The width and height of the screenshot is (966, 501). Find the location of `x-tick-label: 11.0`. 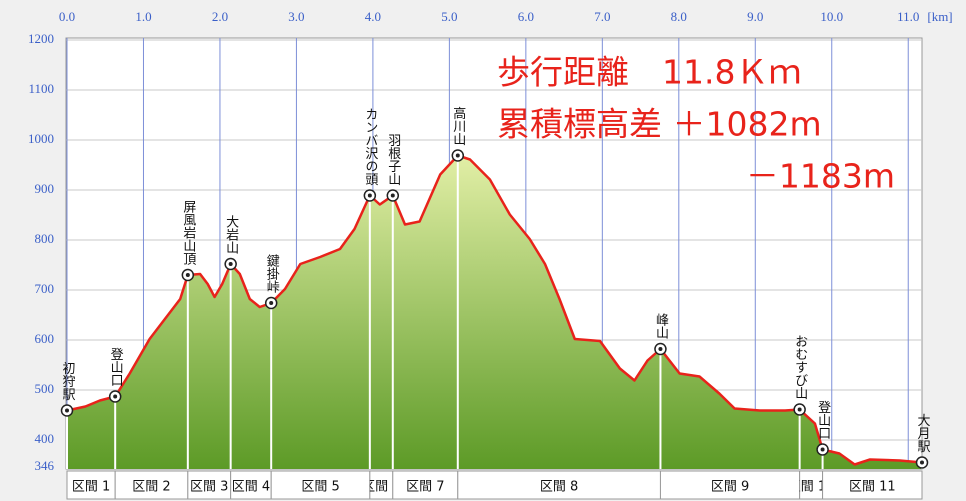

x-tick-label: 11.0 is located at coordinates (908, 16).